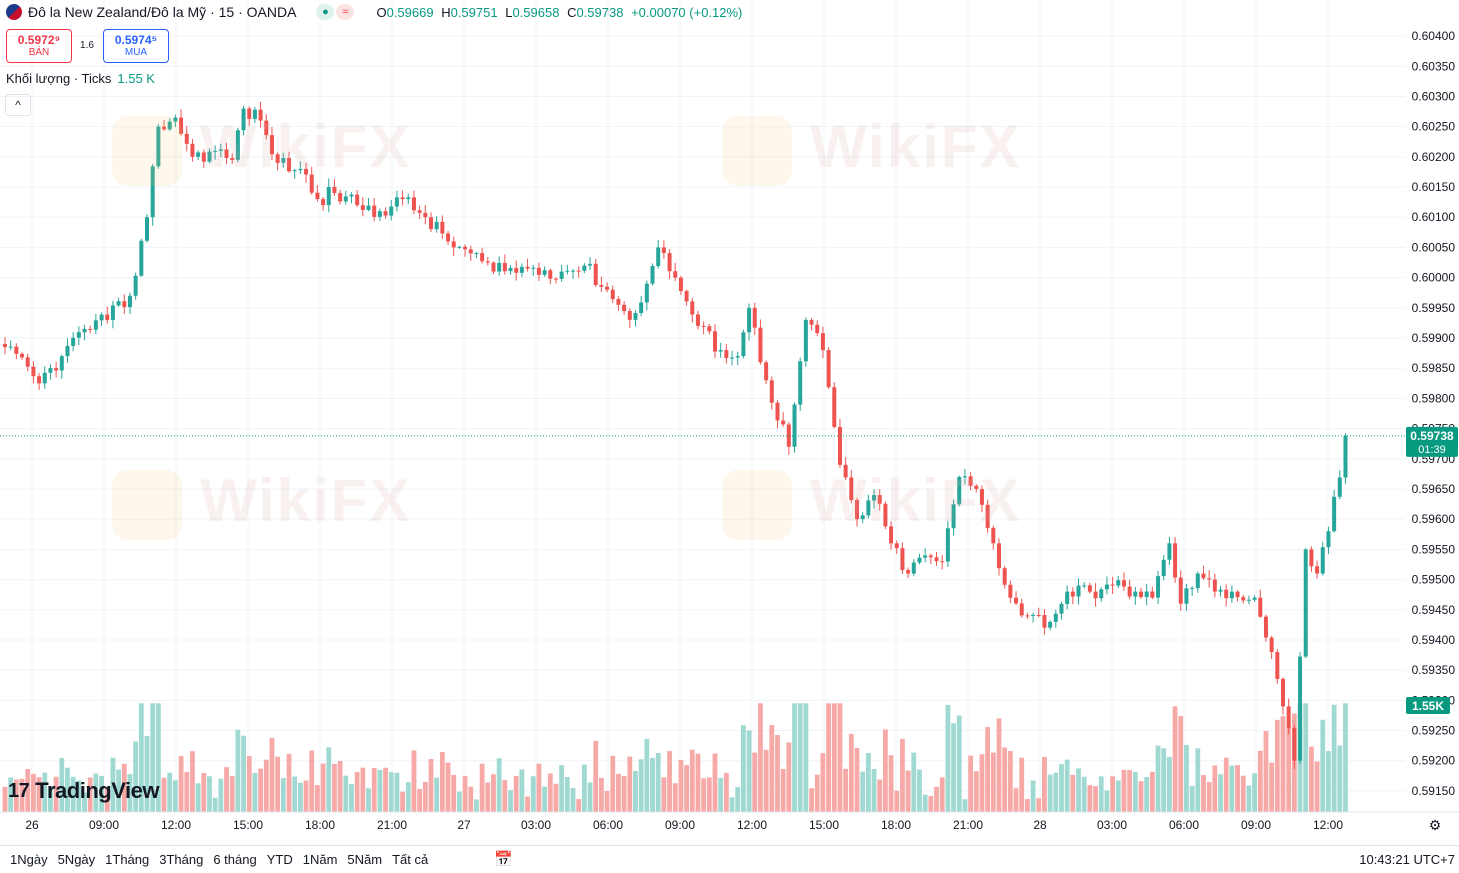 The width and height of the screenshot is (1459, 873). Describe the element at coordinates (83, 791) in the screenshot. I see `tradingview-logo: 17 TradingView` at that location.